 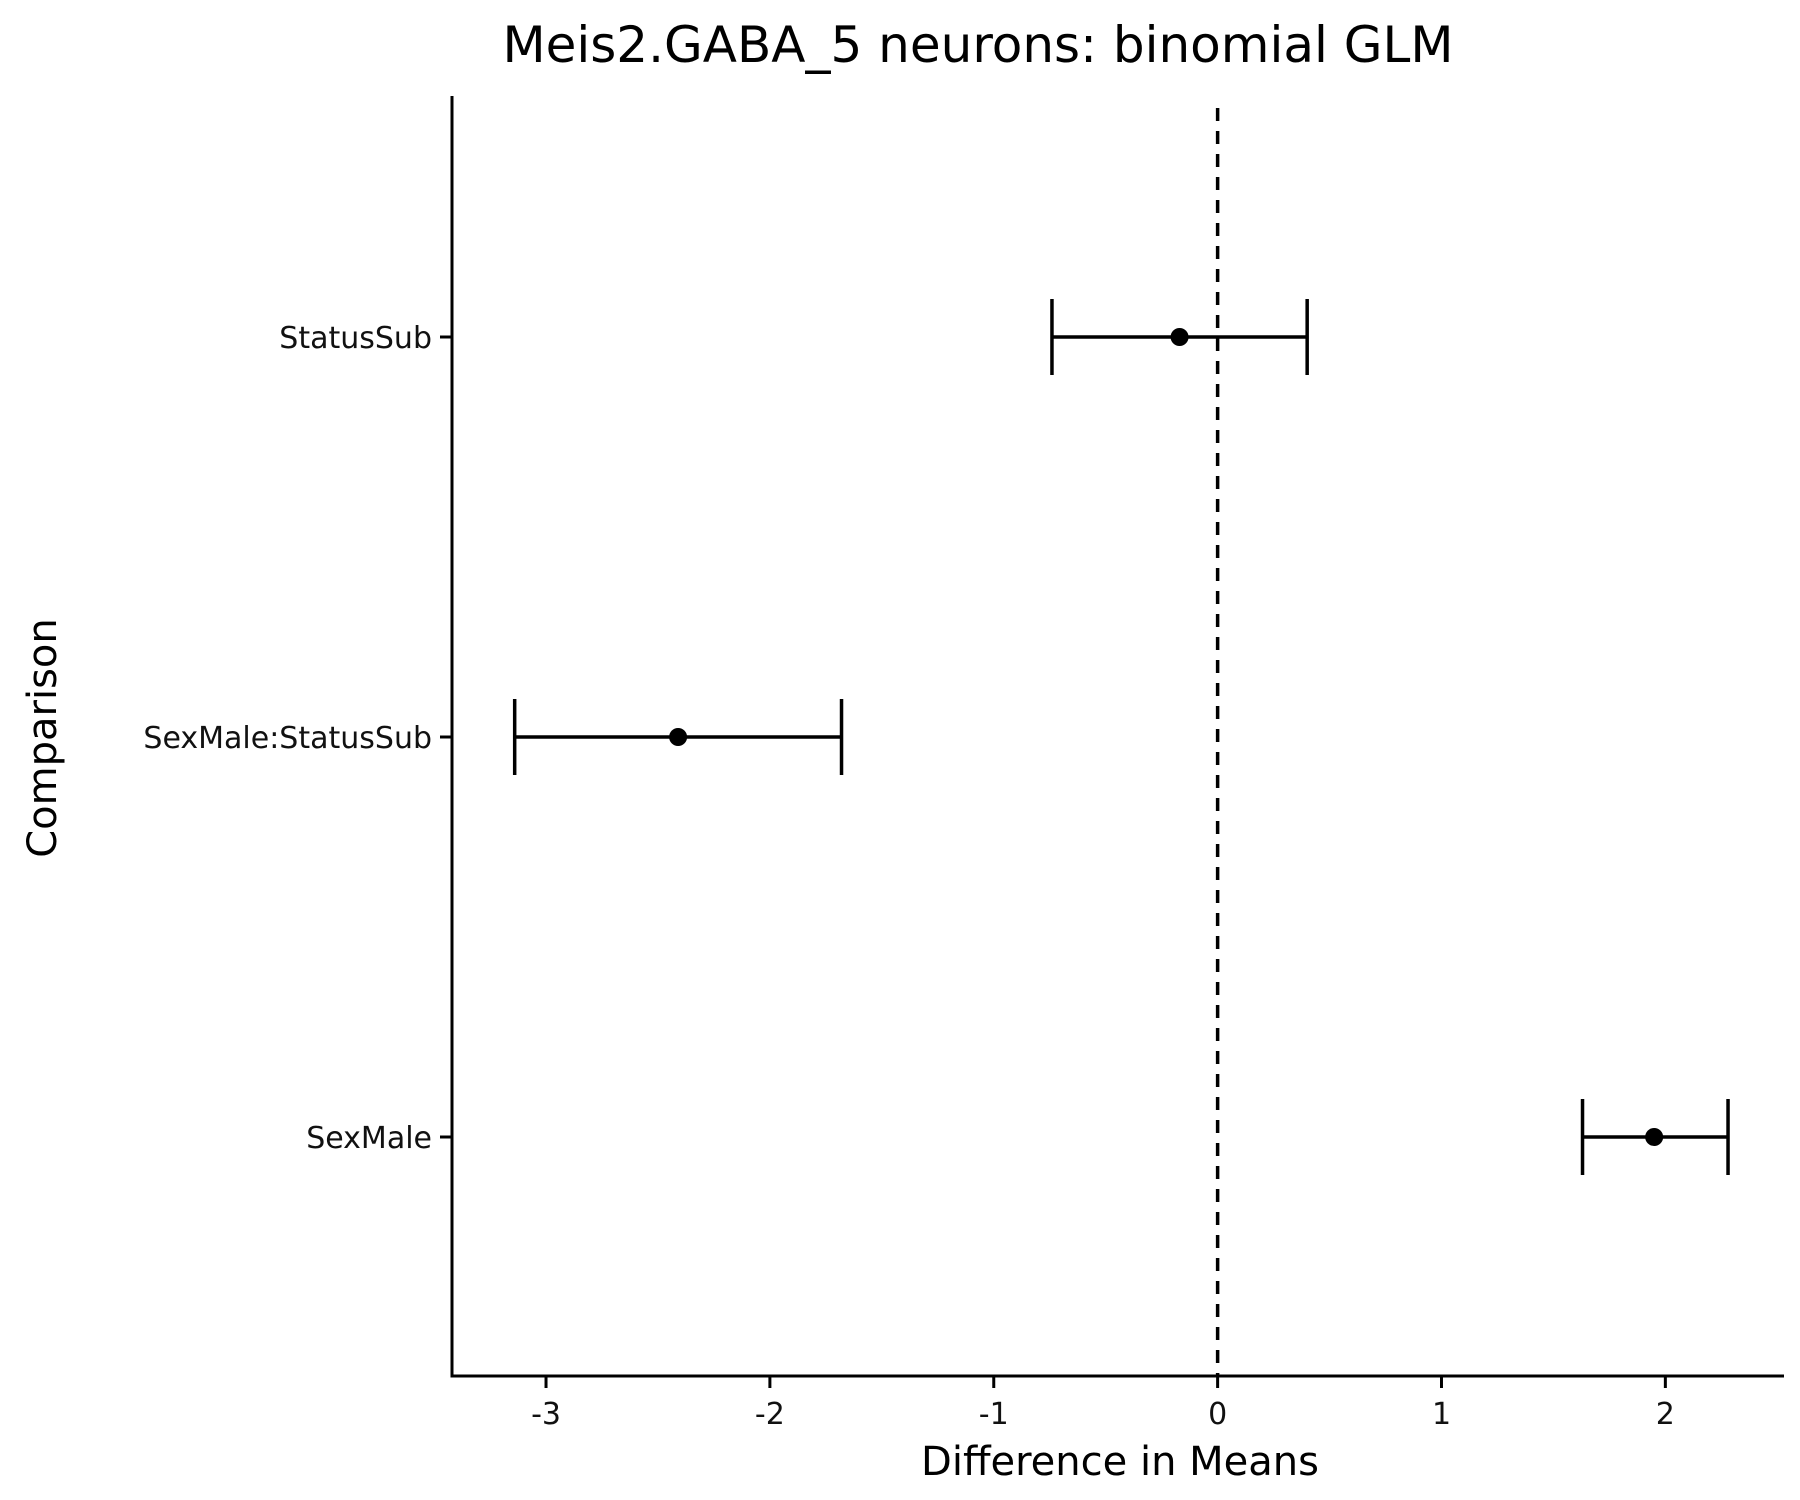 What do you see at coordinates (1665, 1414) in the screenshot?
I see `x-tick-label: 2` at bounding box center [1665, 1414].